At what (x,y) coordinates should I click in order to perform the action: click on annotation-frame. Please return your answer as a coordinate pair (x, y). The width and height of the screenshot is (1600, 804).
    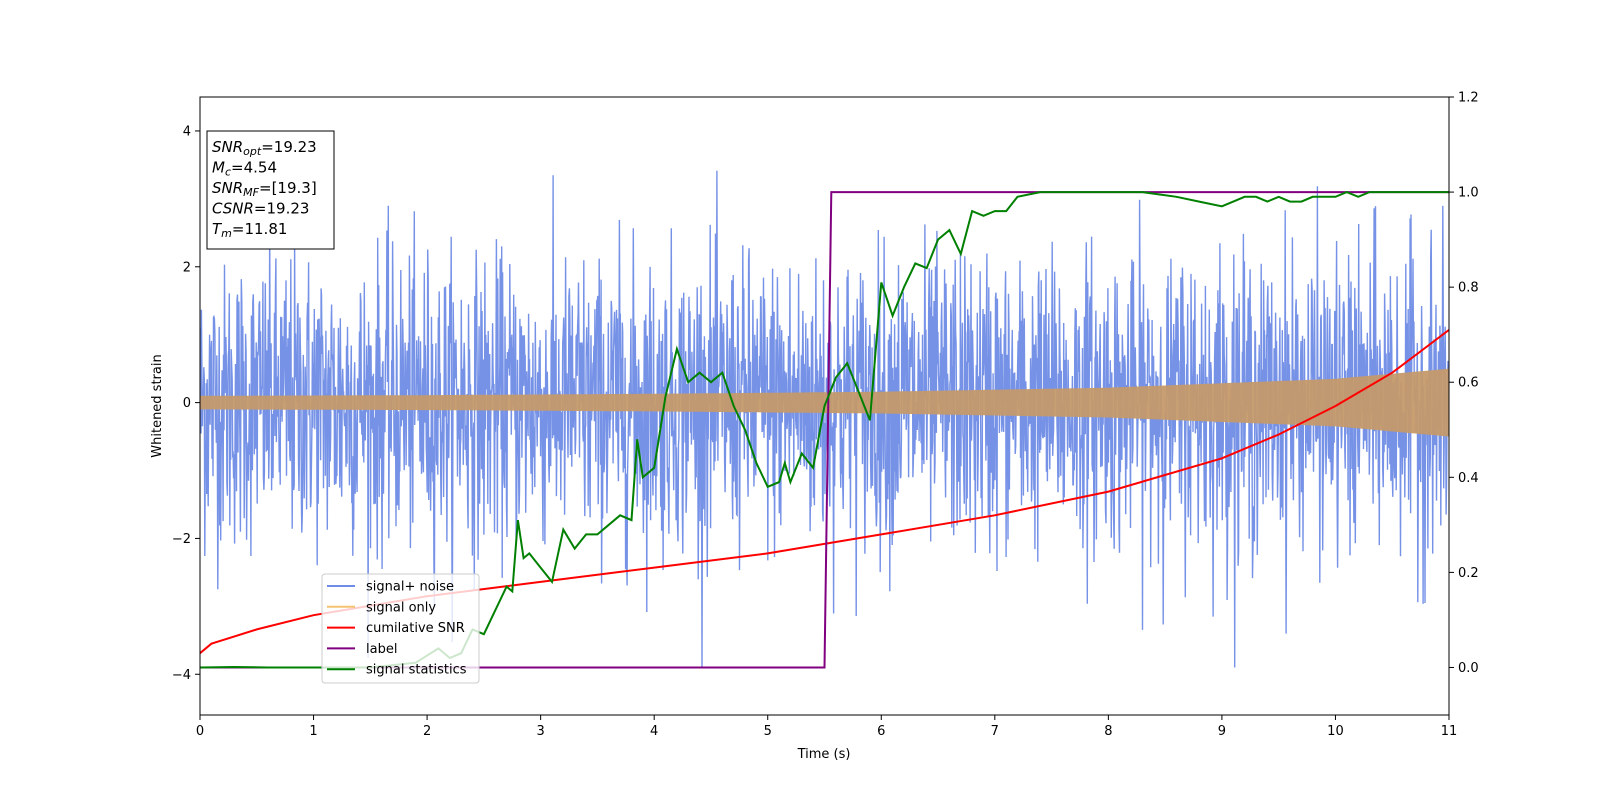
    Looking at the image, I should click on (270, 190).